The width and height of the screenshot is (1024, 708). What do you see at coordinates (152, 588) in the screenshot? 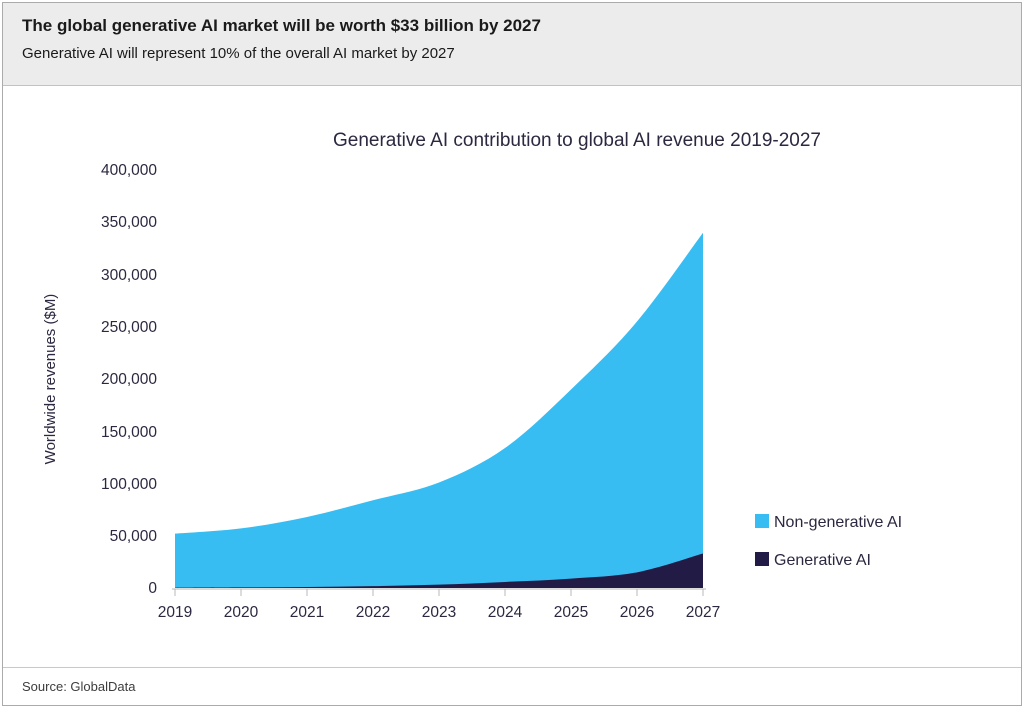
I see `y-axis-tick-label: 0` at bounding box center [152, 588].